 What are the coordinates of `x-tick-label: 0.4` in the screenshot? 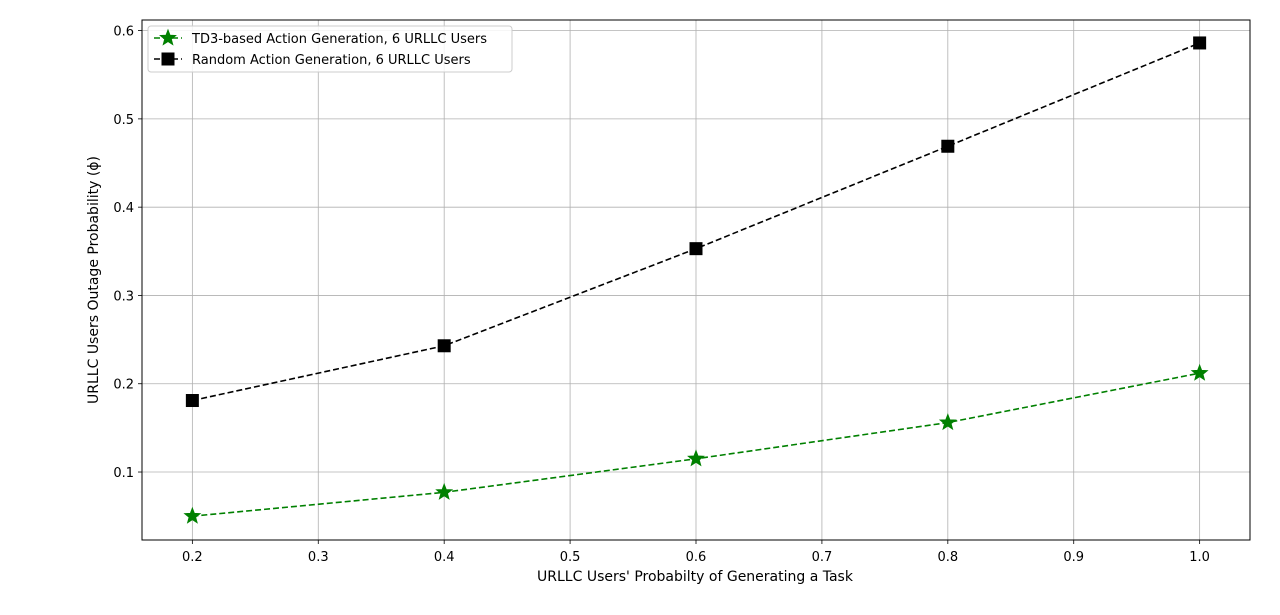 It's located at (444, 557).